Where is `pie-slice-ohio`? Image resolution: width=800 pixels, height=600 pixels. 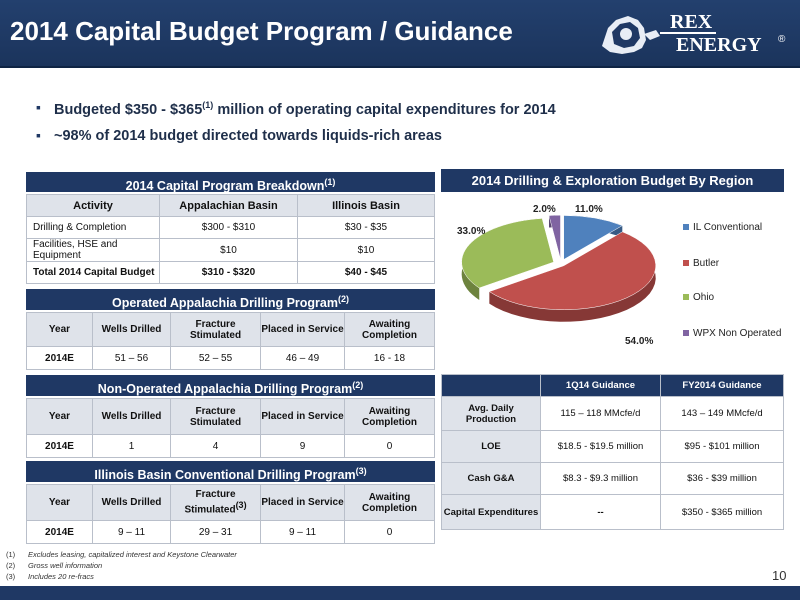 pie-slice-ohio is located at coordinates (507, 253).